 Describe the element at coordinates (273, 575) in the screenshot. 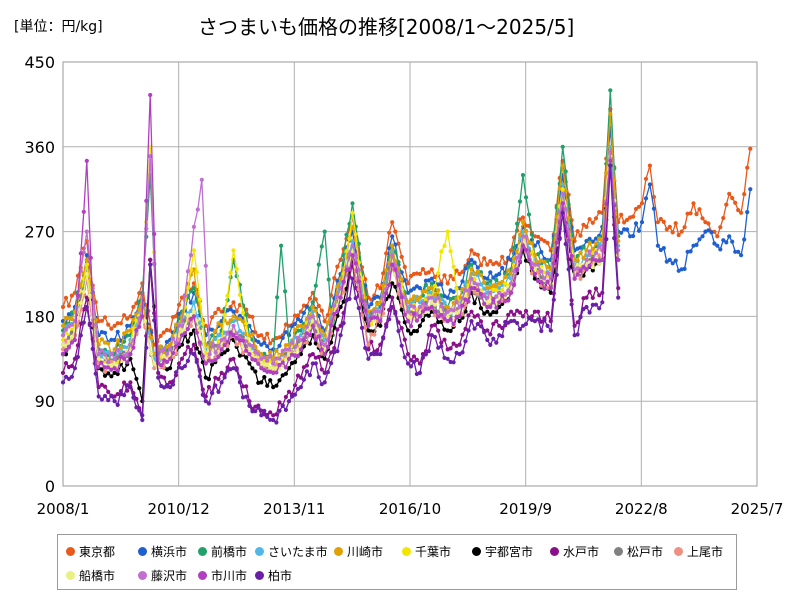

I see `legend-item: 柏市` at that location.